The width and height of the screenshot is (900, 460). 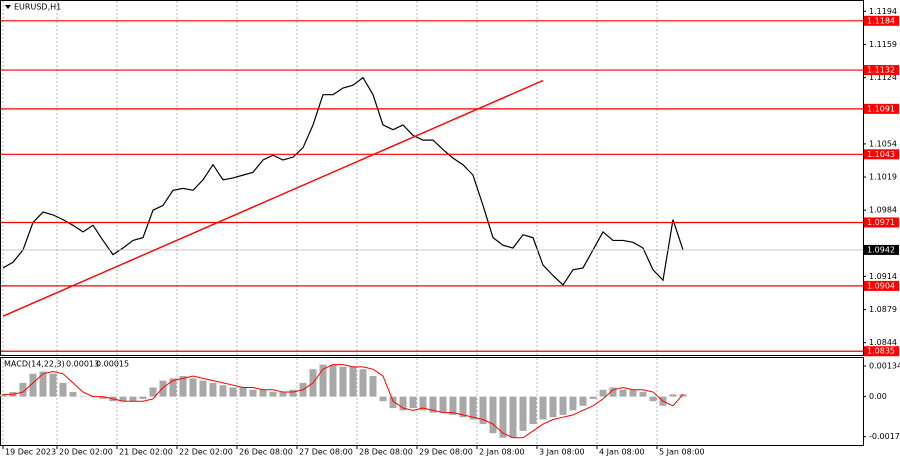 What do you see at coordinates (37, 7) in the screenshot?
I see `chart-title: EURUSD,H1` at bounding box center [37, 7].